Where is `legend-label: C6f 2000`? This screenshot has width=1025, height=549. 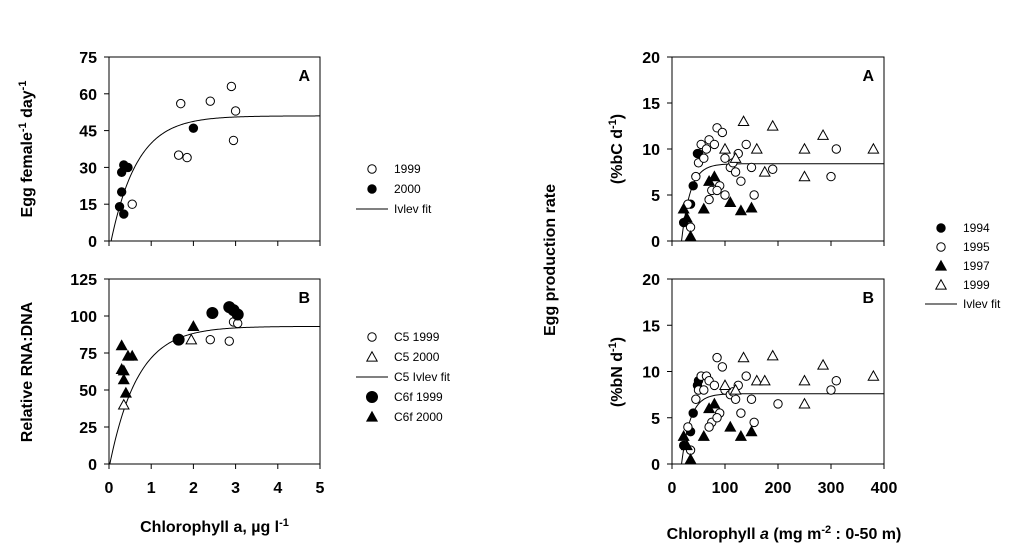
legend-label: C6f 2000 is located at coordinates (418, 417).